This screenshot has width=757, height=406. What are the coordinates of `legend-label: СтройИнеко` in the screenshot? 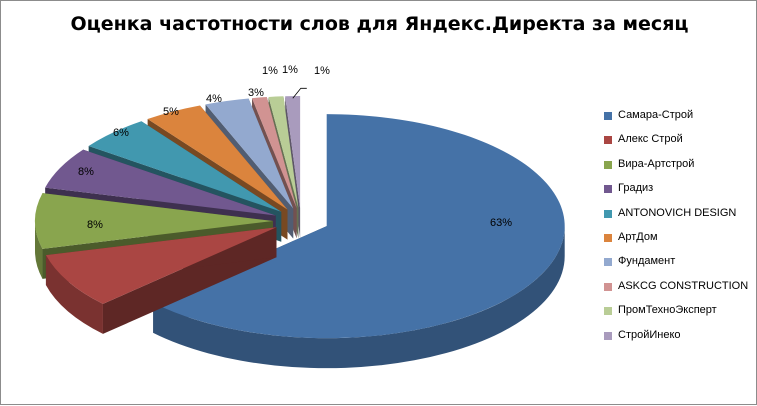 It's located at (649, 334).